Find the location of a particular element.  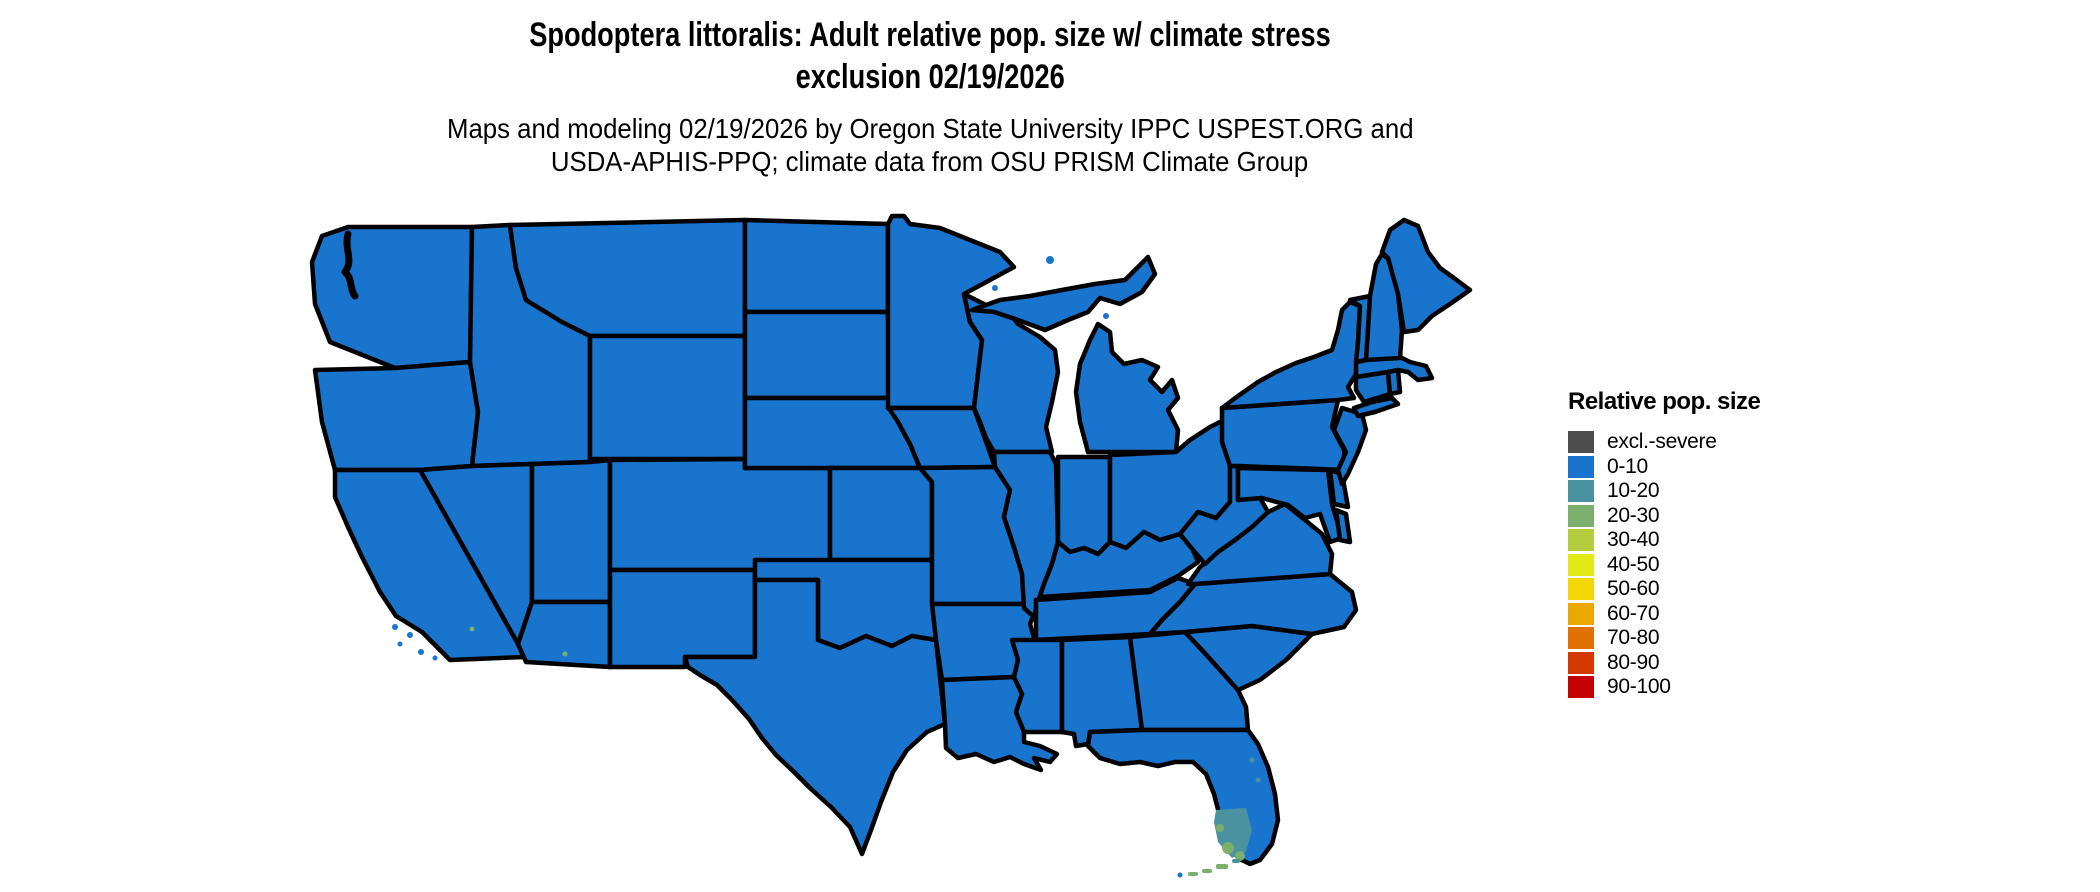

legend-item: 40-50 is located at coordinates (1708, 565).